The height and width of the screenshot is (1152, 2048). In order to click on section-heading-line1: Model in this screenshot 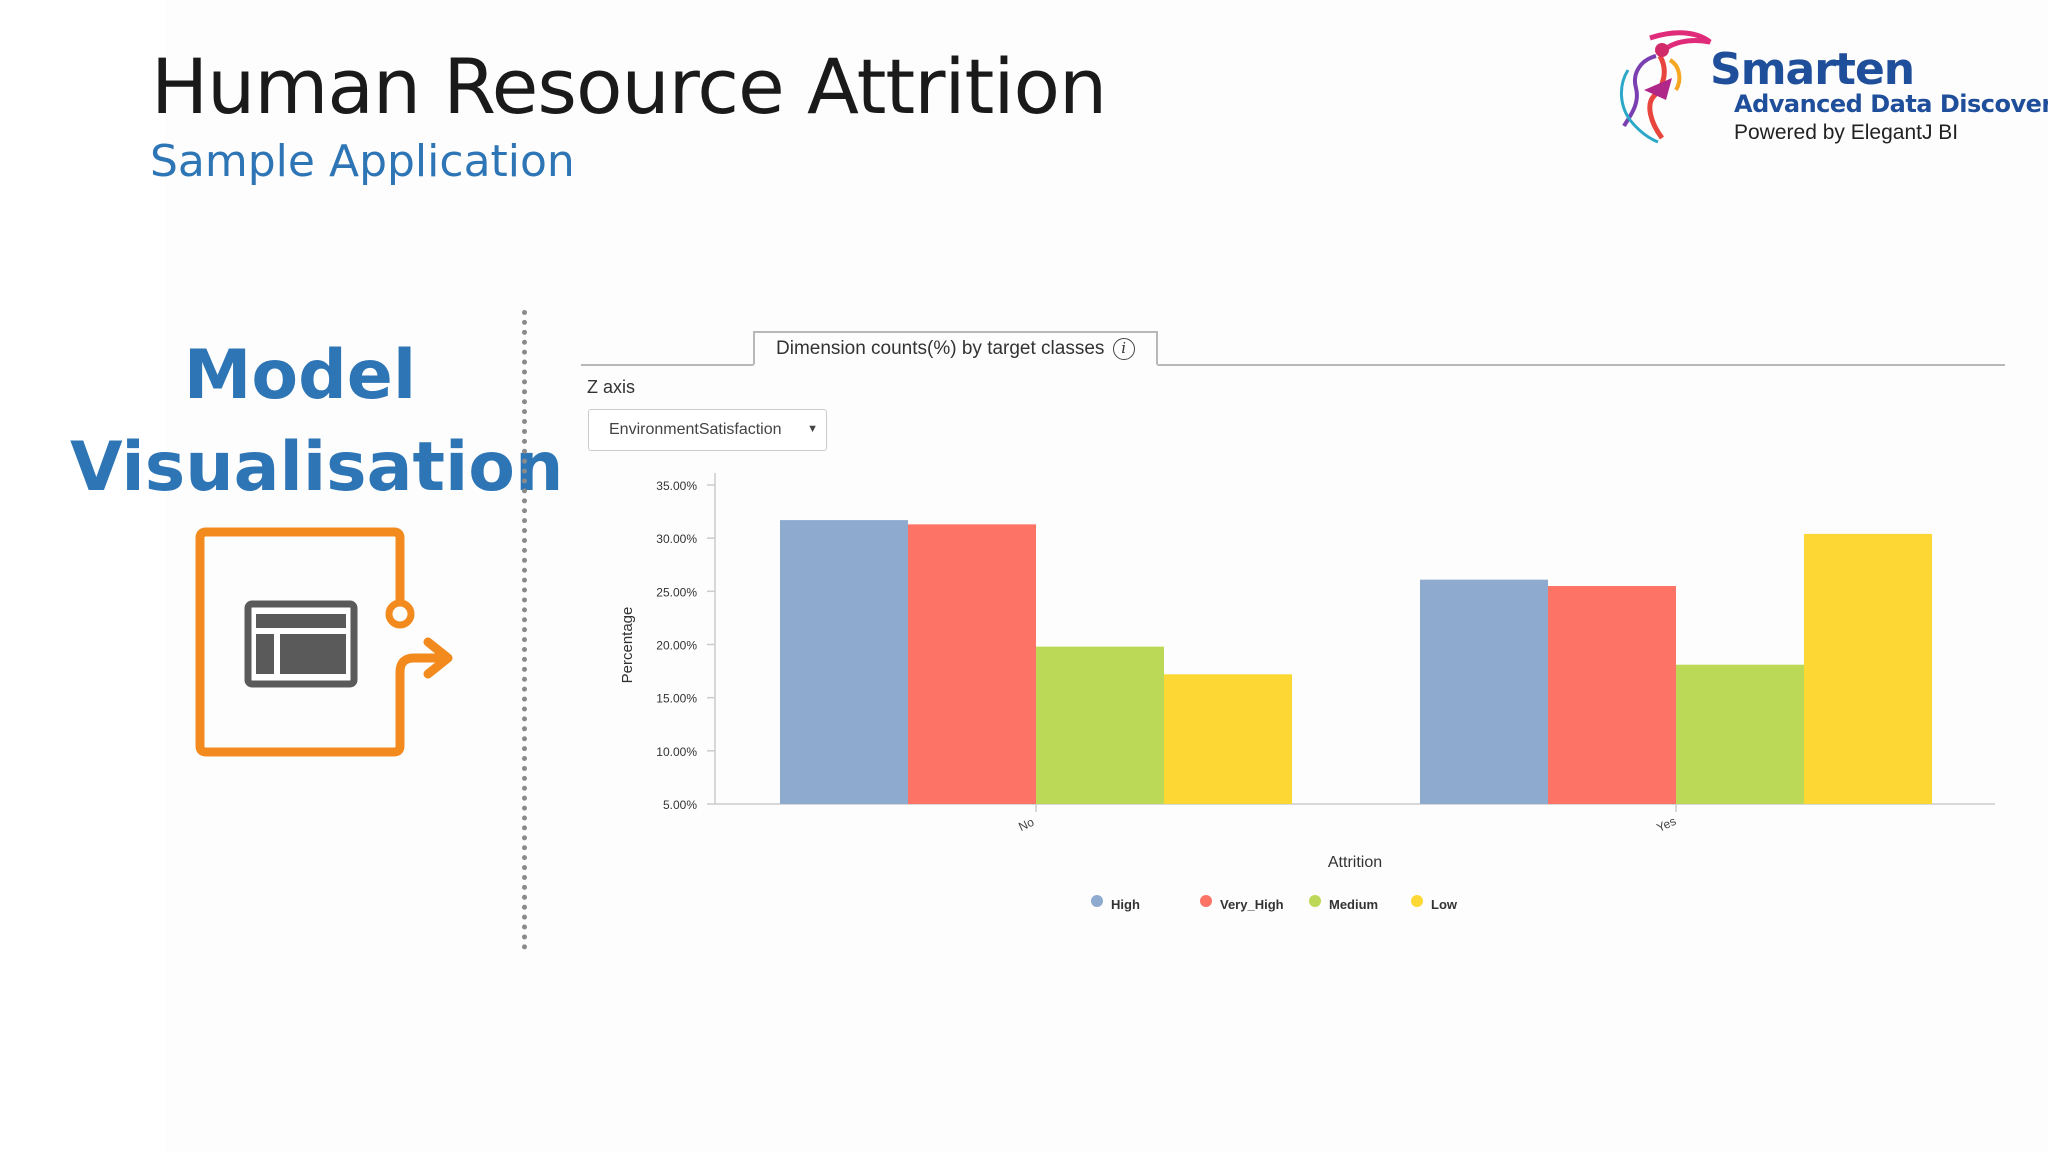, I will do `click(300, 375)`.